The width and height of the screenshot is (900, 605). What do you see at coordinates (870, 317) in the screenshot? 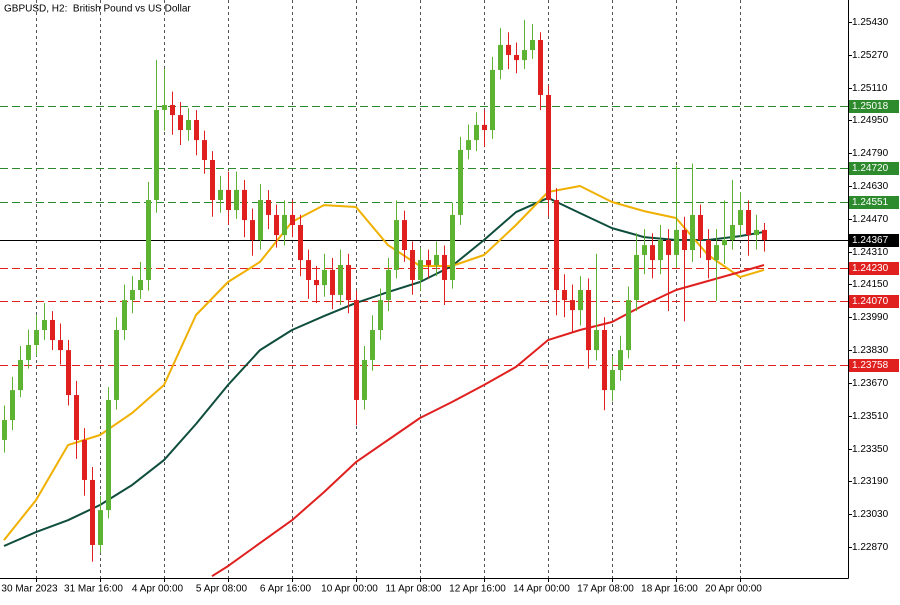
I see `y-tick-label: 1.23990` at bounding box center [870, 317].